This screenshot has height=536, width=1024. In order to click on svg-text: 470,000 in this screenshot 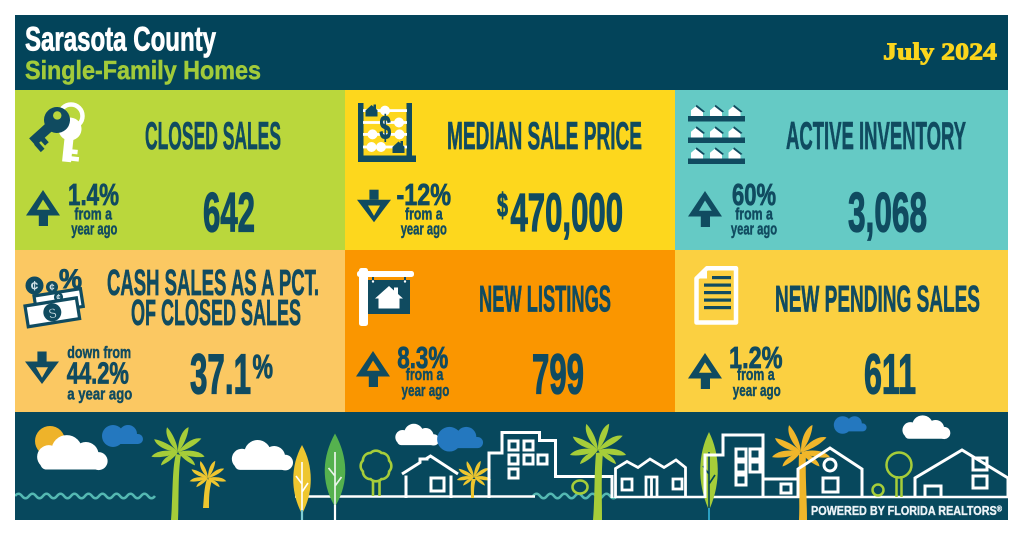, I will do `click(567, 213)`.